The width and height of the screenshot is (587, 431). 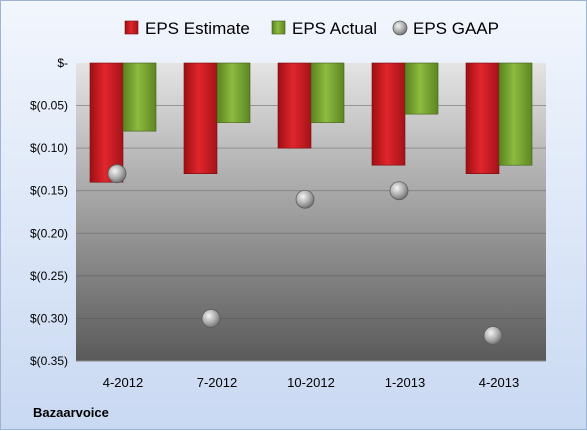 What do you see at coordinates (456, 28) in the screenshot?
I see `legend-eps-gaap-label: EPS GAAP` at bounding box center [456, 28].